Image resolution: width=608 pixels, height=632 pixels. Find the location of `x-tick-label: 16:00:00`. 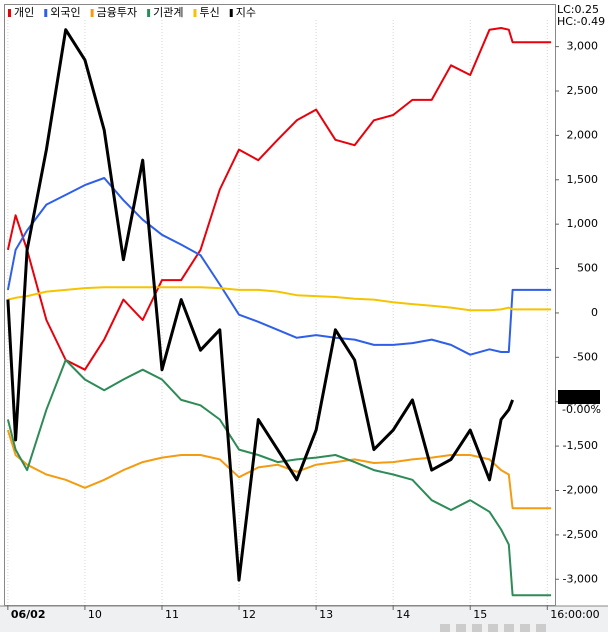

x-tick-label: 16:00:00 is located at coordinates (574, 614).